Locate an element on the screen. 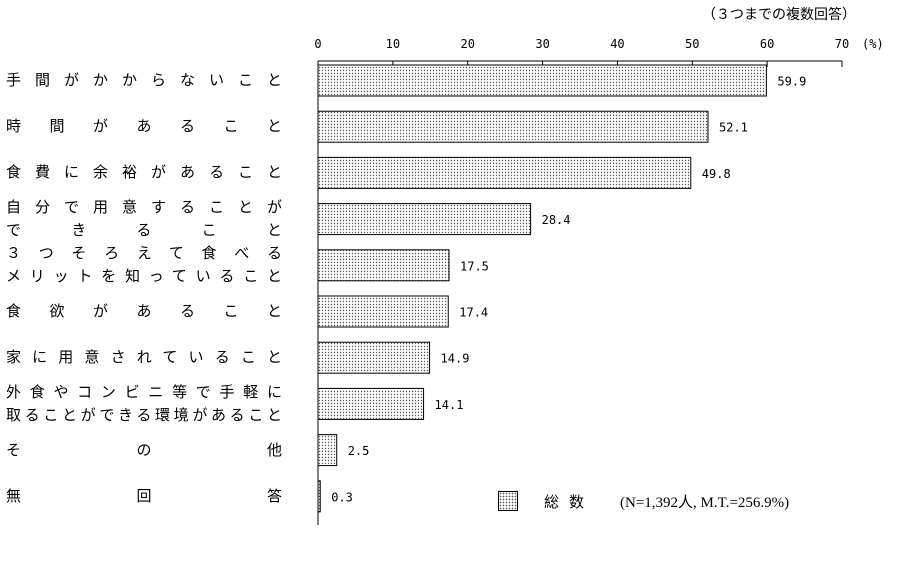  bar-value-label: 14.9 is located at coordinates (455, 359).